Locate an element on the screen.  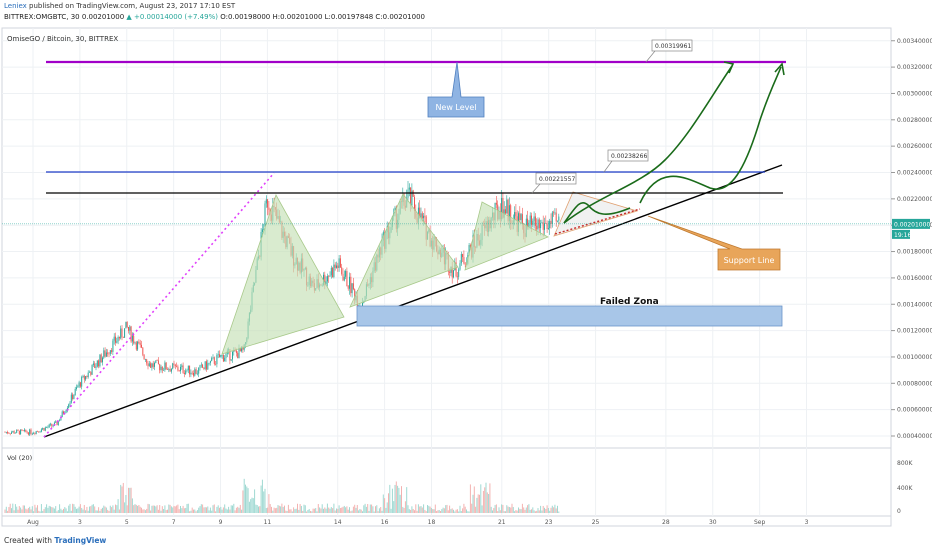
tag-pointer is located at coordinates (608, 166).